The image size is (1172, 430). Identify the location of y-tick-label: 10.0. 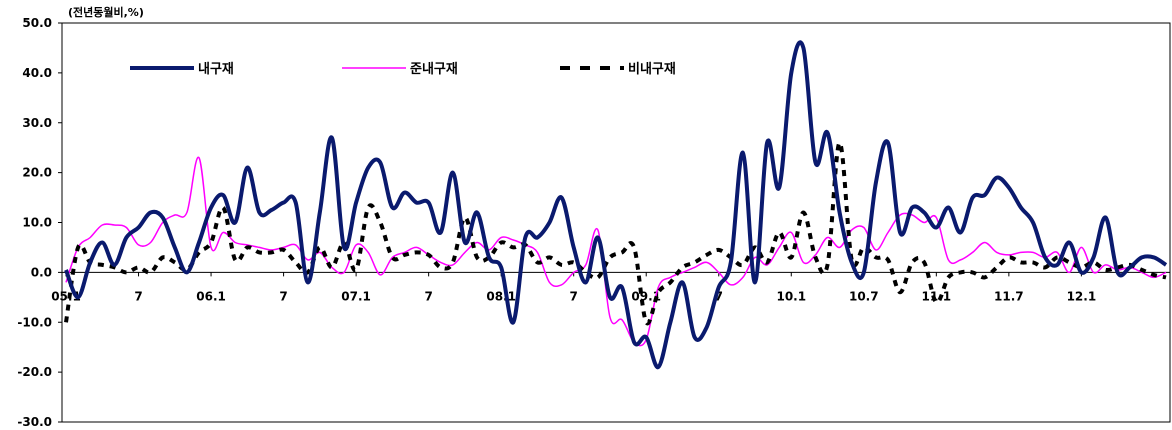
(37, 223).